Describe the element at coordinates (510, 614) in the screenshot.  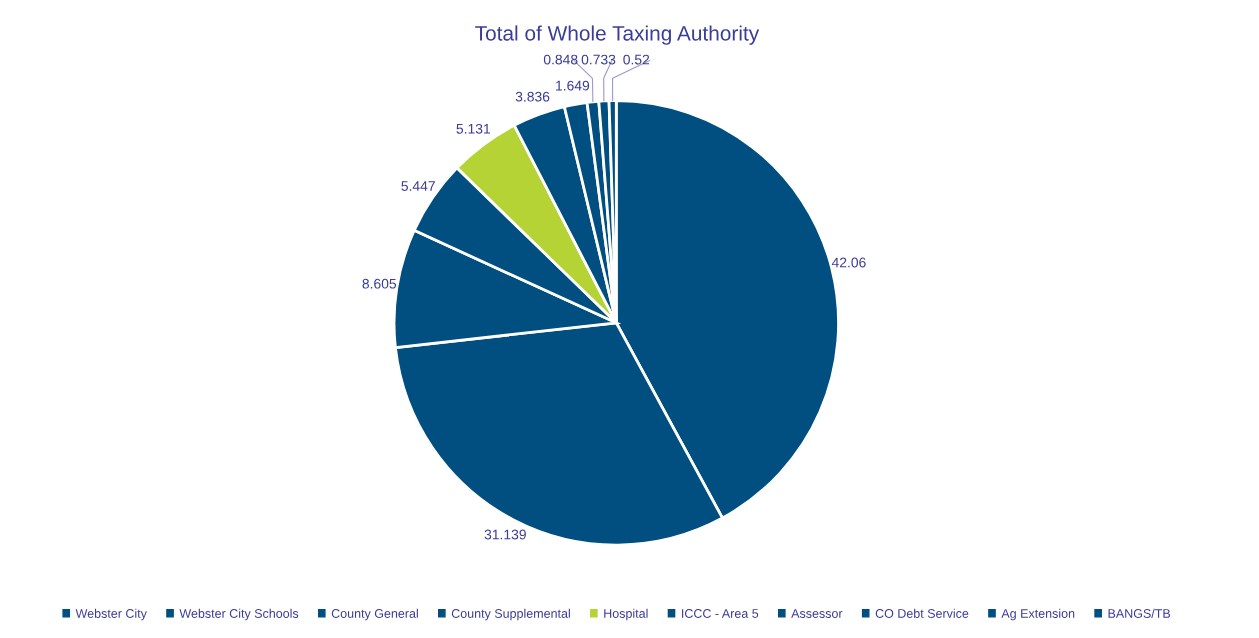
I see `legend-label: County Supplemental` at that location.